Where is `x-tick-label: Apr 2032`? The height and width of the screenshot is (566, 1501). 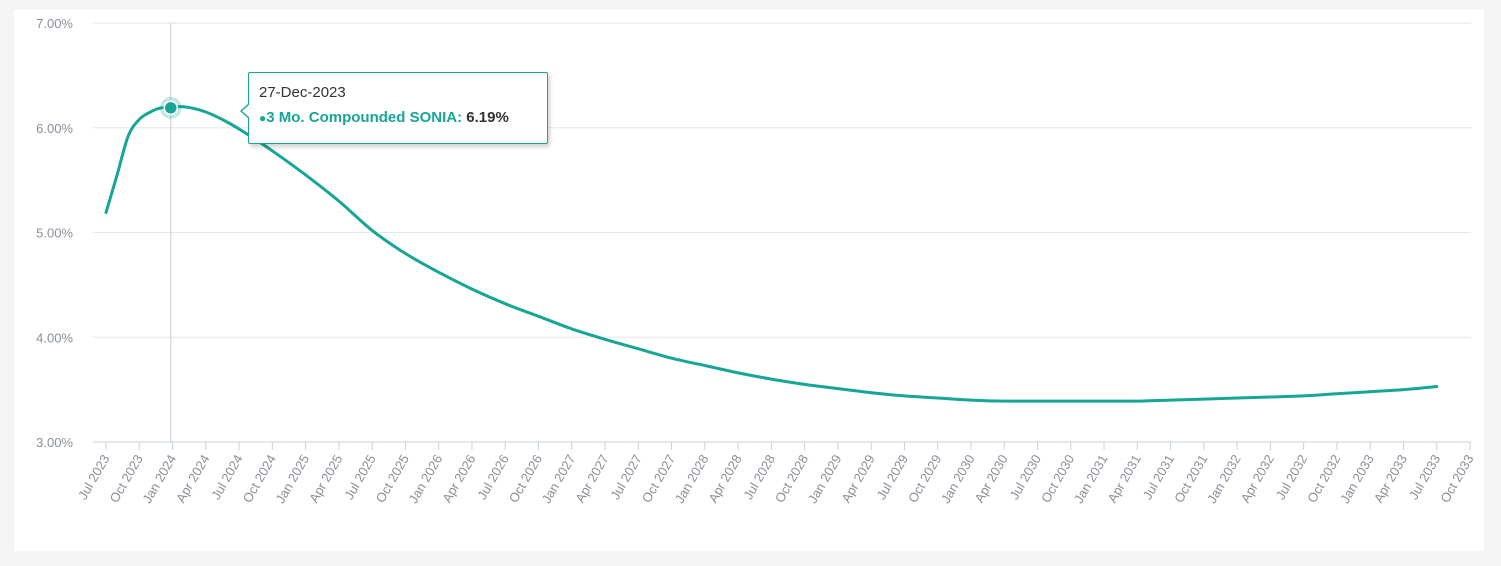 x-tick-label: Apr 2032 is located at coordinates (1257, 478).